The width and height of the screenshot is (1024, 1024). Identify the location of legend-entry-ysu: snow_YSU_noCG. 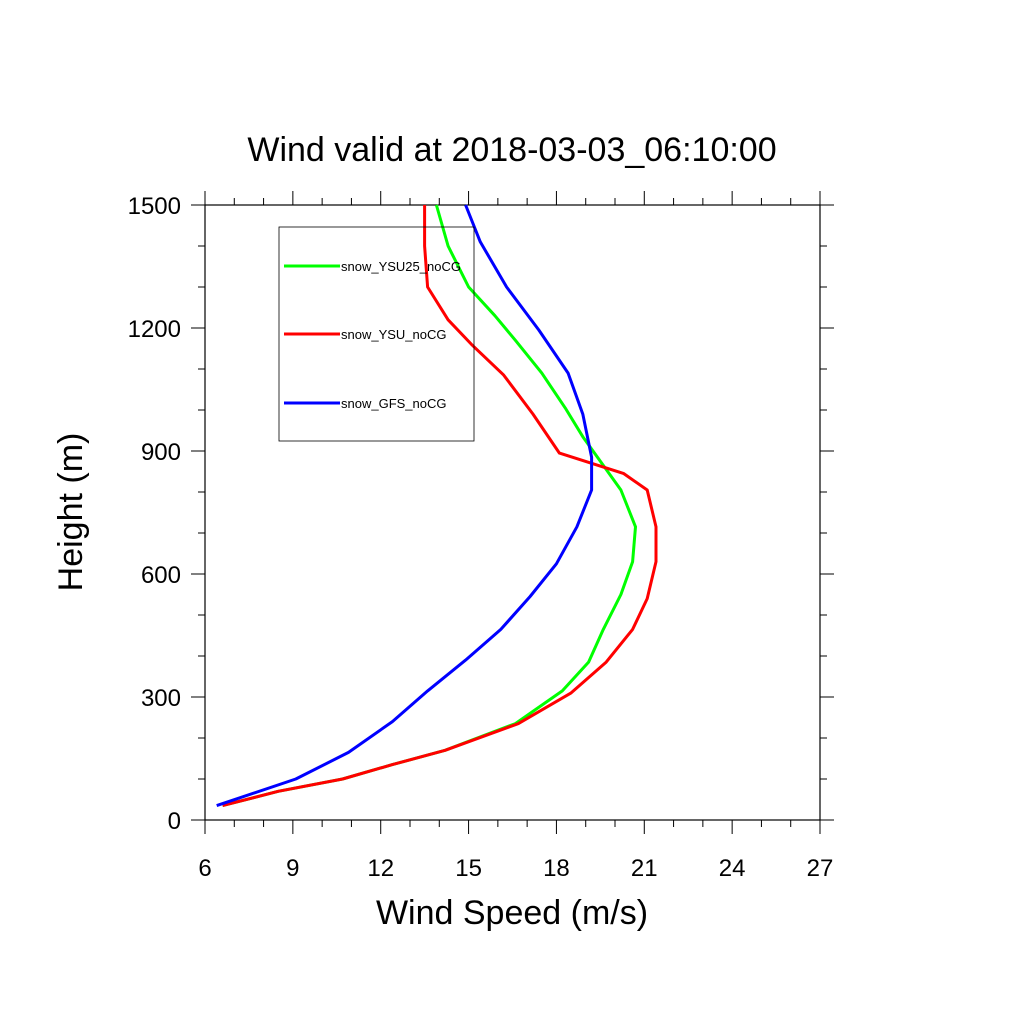
(365, 334).